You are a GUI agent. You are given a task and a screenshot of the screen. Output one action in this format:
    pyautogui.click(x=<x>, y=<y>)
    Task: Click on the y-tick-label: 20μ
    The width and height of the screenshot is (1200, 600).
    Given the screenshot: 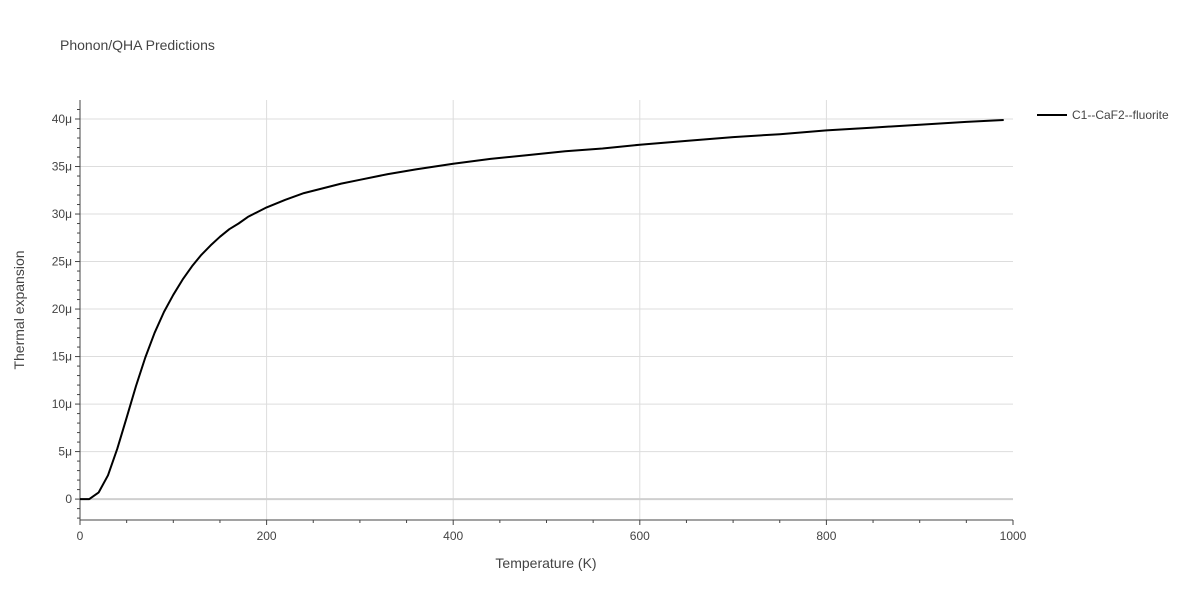 What is the action you would take?
    pyautogui.click(x=62, y=309)
    